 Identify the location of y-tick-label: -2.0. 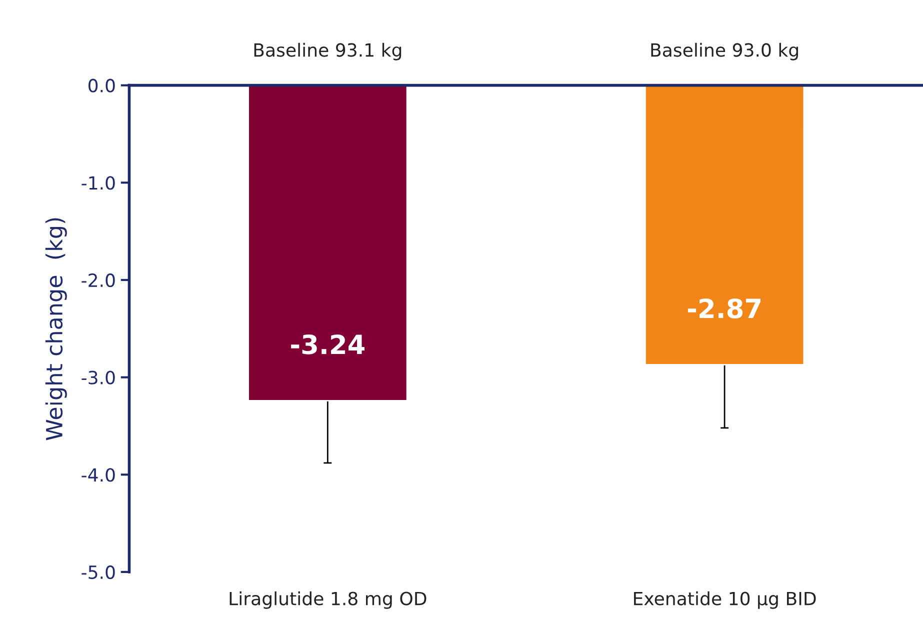
(98, 280).